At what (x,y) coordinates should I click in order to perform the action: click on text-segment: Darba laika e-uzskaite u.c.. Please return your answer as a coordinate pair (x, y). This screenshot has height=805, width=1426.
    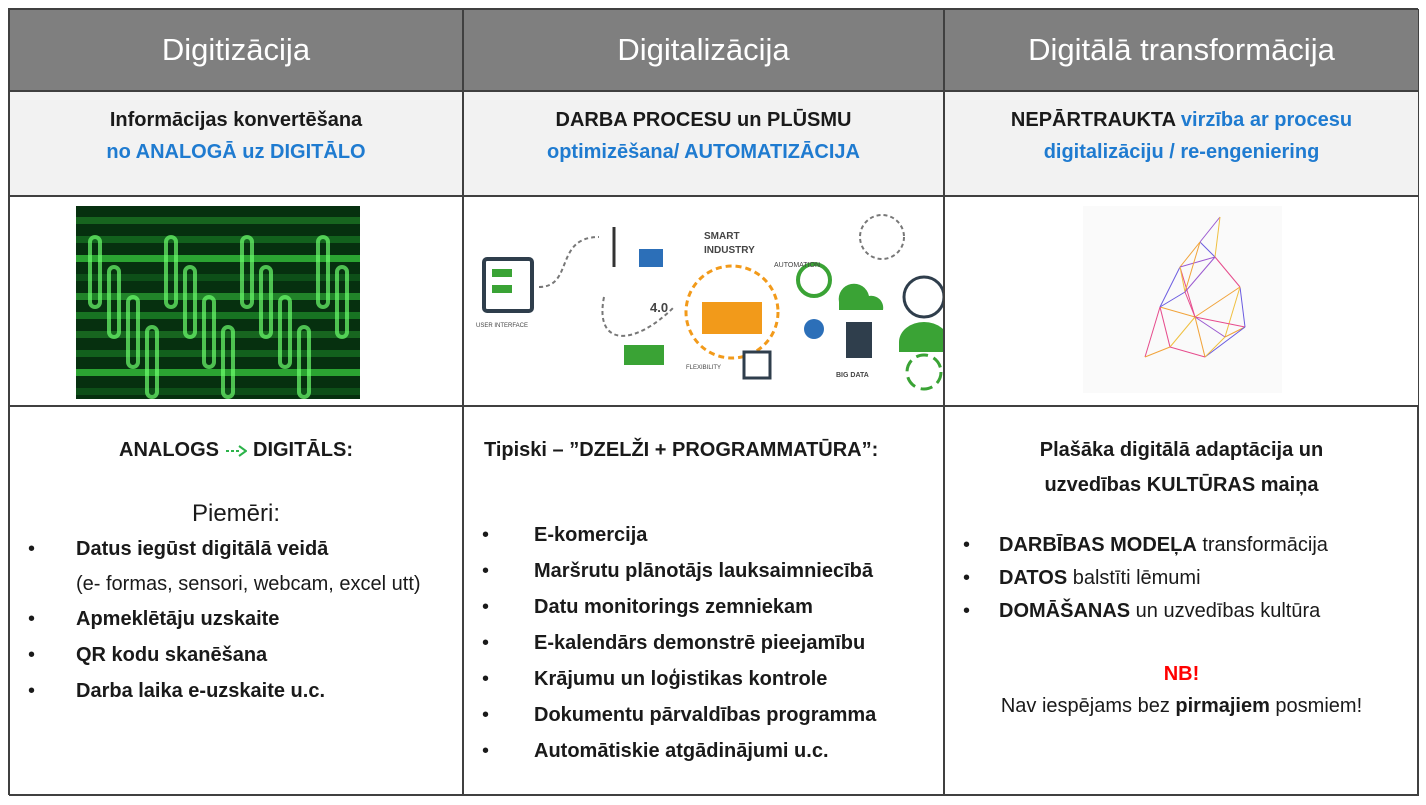
    Looking at the image, I should click on (201, 691).